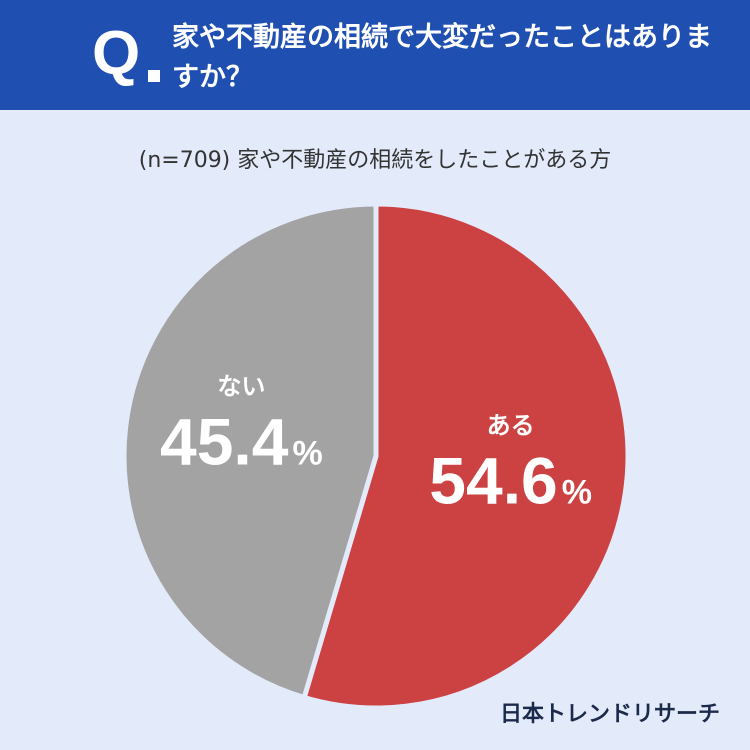 The height and width of the screenshot is (750, 750). I want to click on slice-value-0: 54.6%, so click(510, 481).